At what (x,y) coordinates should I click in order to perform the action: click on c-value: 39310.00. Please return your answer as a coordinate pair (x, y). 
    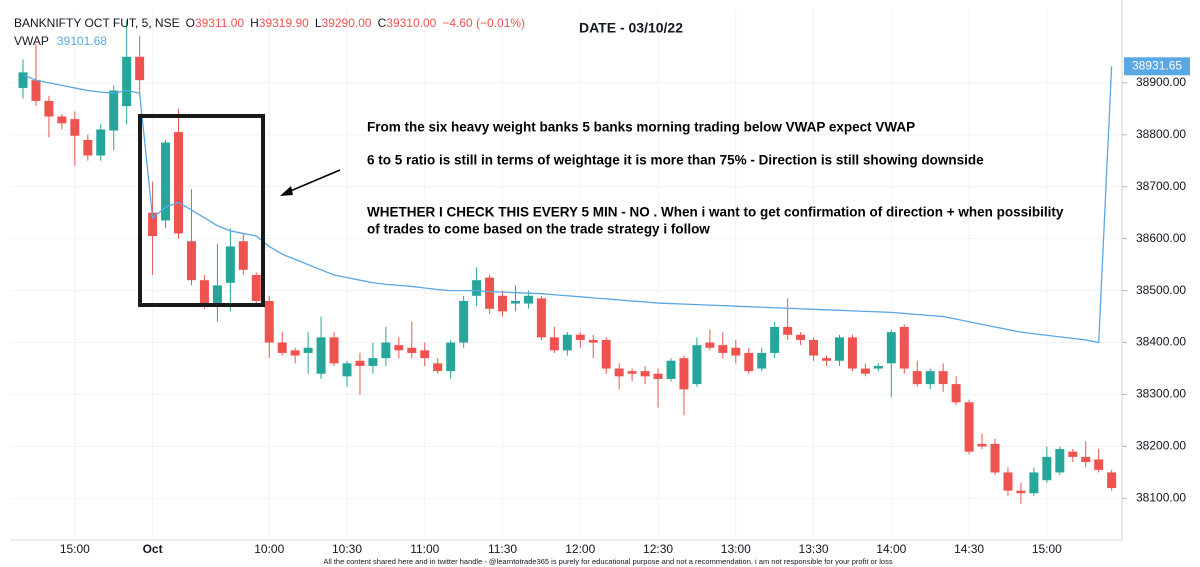
    Looking at the image, I should click on (411, 23).